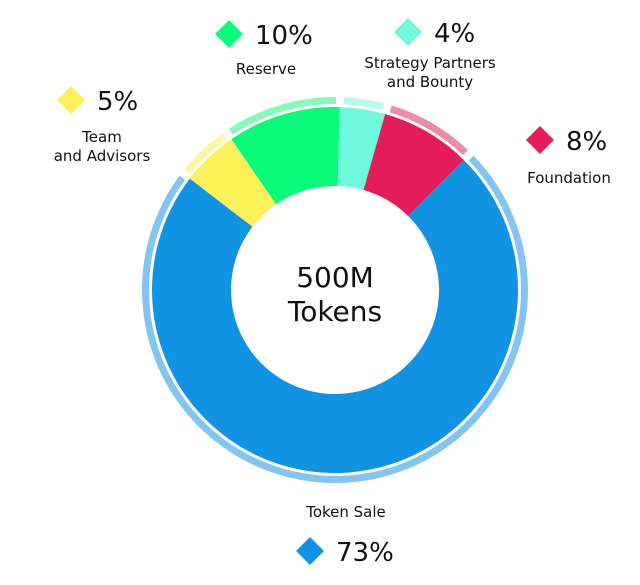  What do you see at coordinates (363, 104) in the screenshot?
I see `slice-ring-strategy-partners-and-bounty` at bounding box center [363, 104].